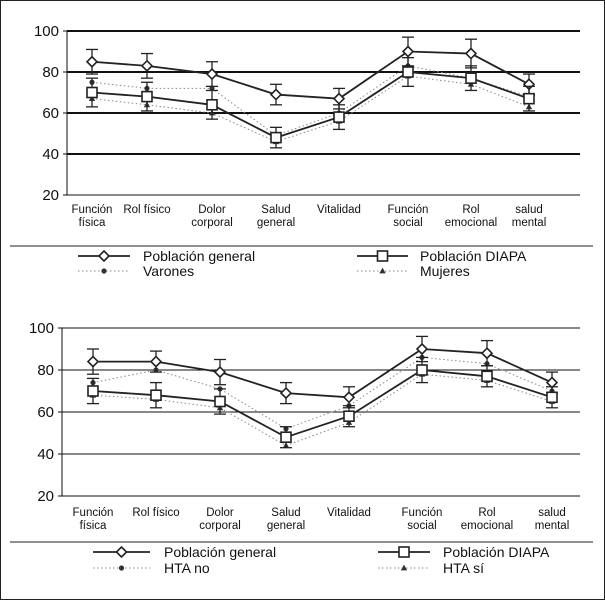 The image size is (605, 600). I want to click on series-line-varones, so click(310, 101).